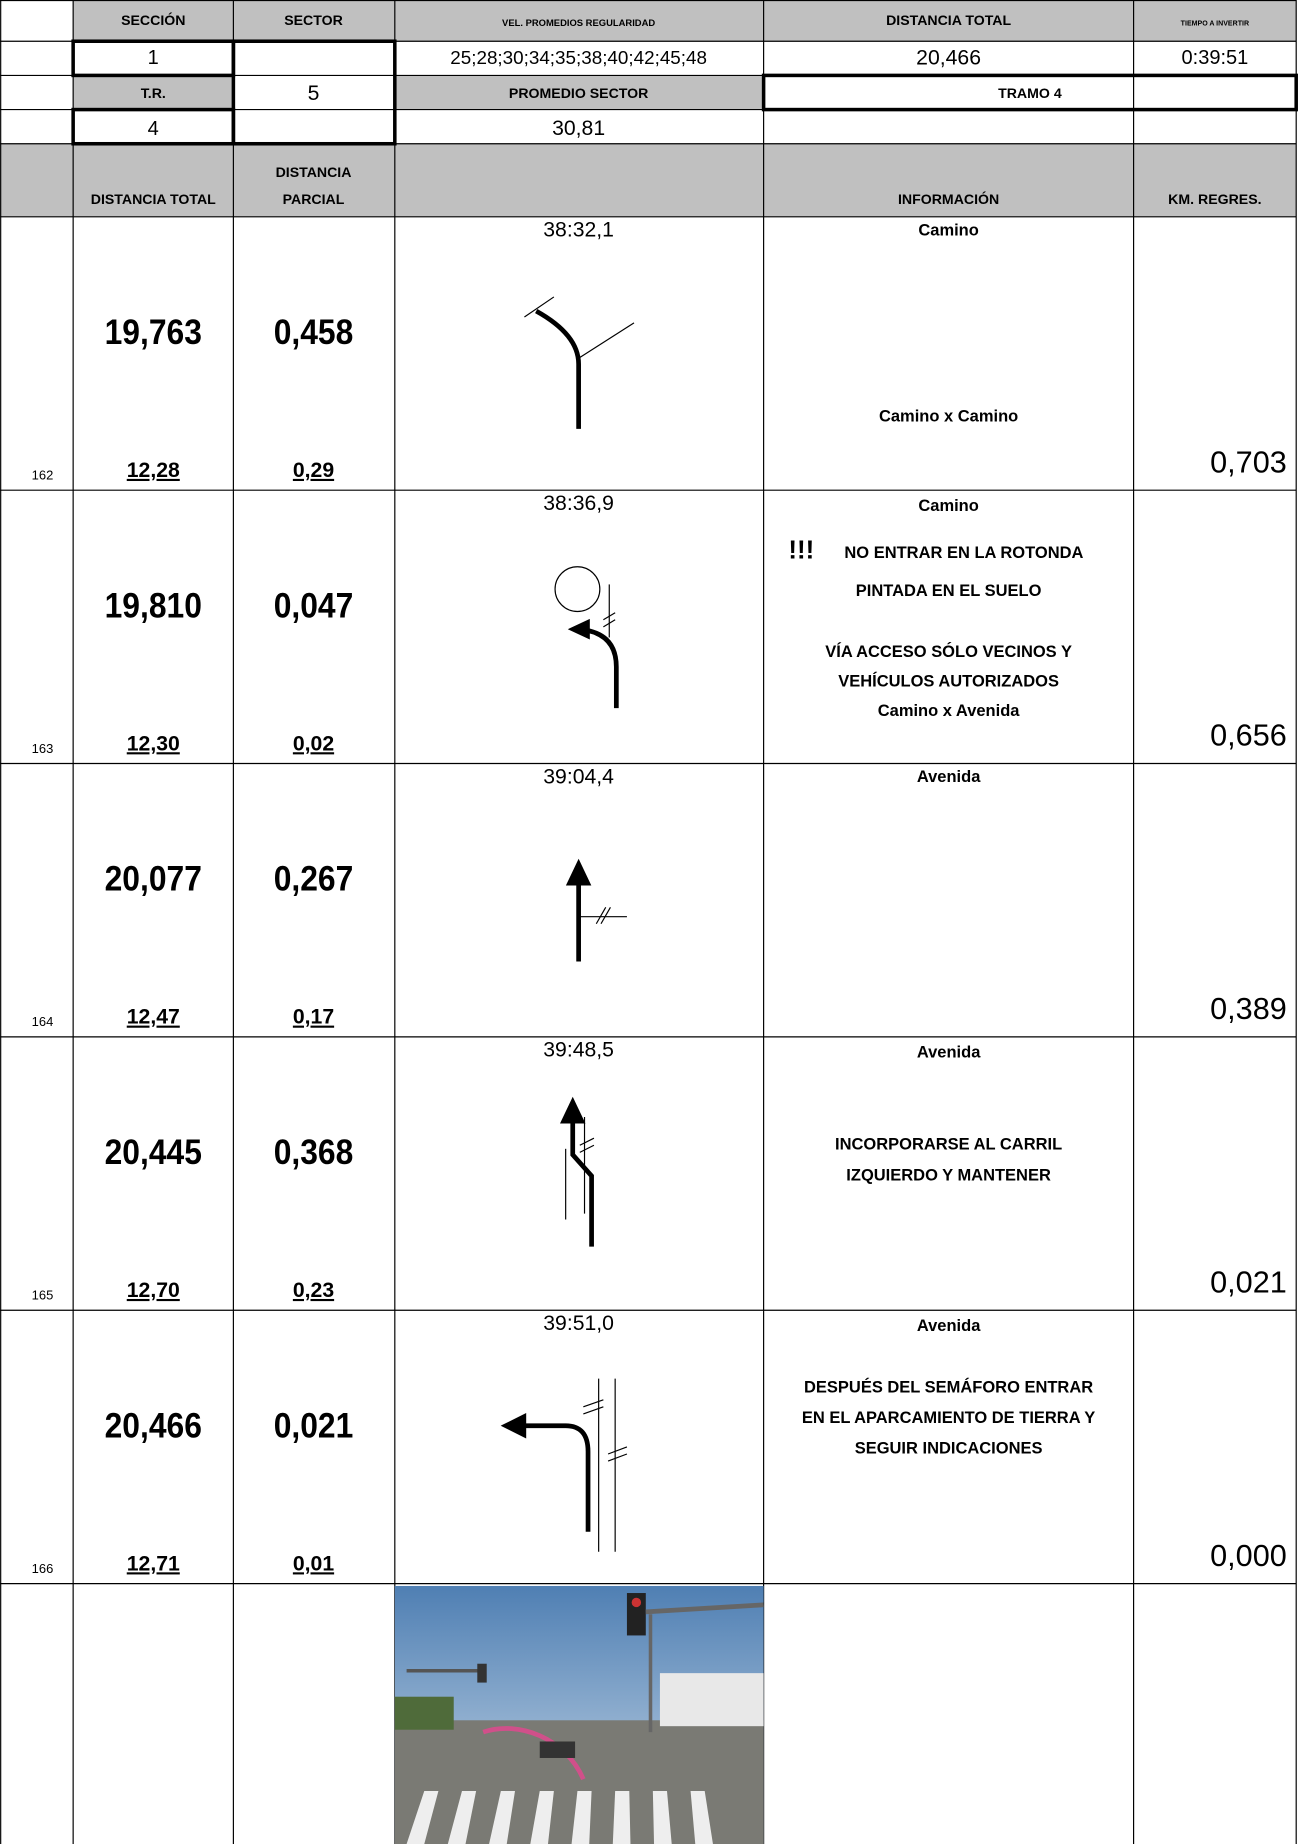 This screenshot has width=1301, height=1844. I want to click on row-index: 163, so click(43, 748).